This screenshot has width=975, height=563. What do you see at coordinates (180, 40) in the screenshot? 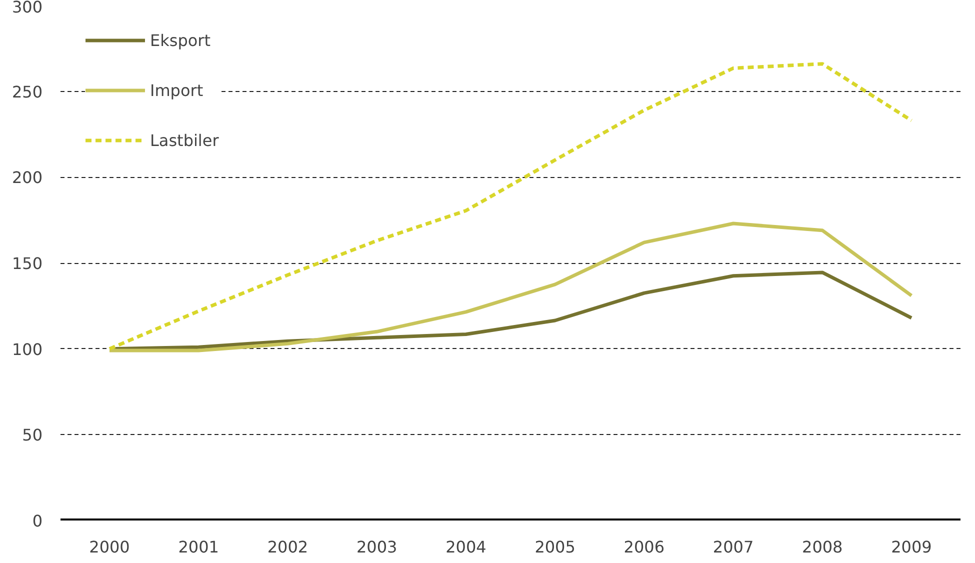
I see `legend-label: Eksport` at bounding box center [180, 40].